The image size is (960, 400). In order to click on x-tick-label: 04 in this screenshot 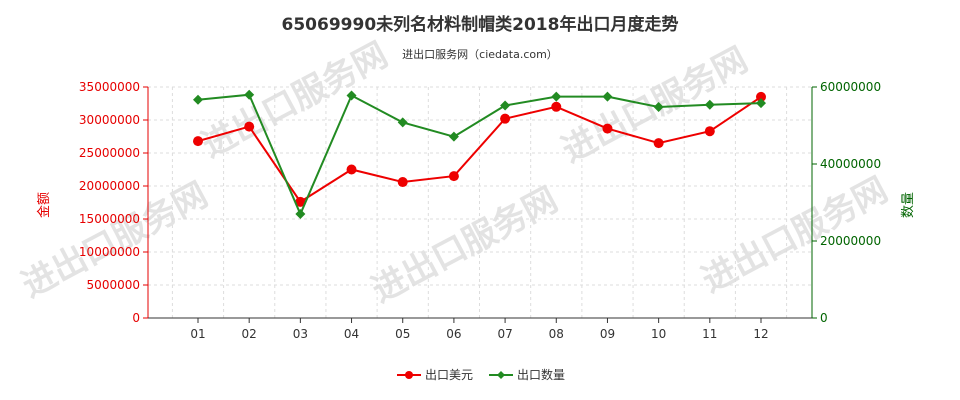, I will do `click(351, 334)`.